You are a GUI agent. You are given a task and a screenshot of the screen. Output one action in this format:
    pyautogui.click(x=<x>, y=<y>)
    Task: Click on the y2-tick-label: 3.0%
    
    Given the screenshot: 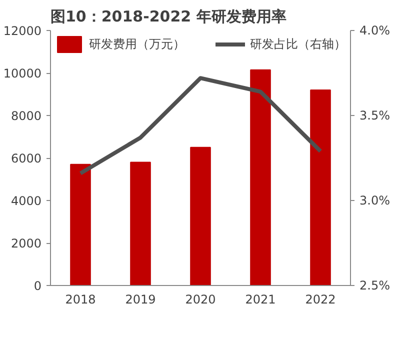 What is the action you would take?
    pyautogui.click(x=375, y=201)
    